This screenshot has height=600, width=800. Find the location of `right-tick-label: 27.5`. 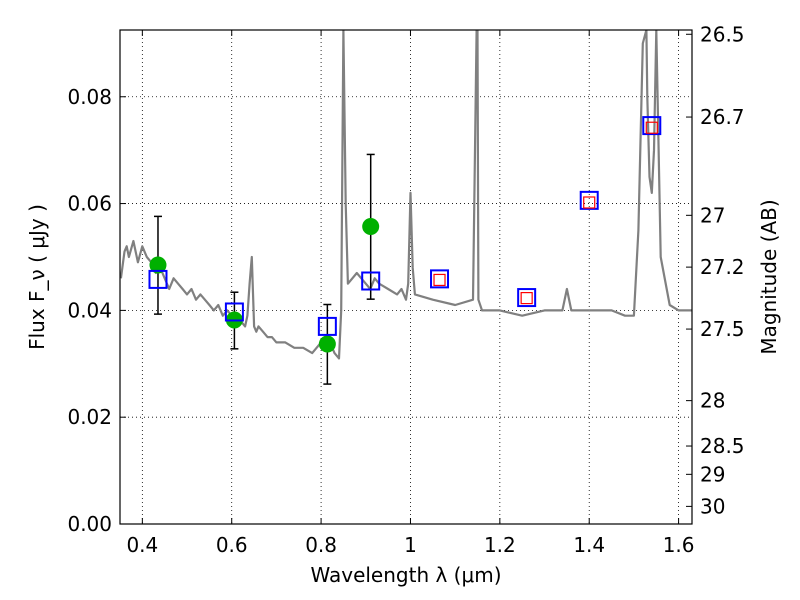

right-tick-label: 27.5 is located at coordinates (722, 329).